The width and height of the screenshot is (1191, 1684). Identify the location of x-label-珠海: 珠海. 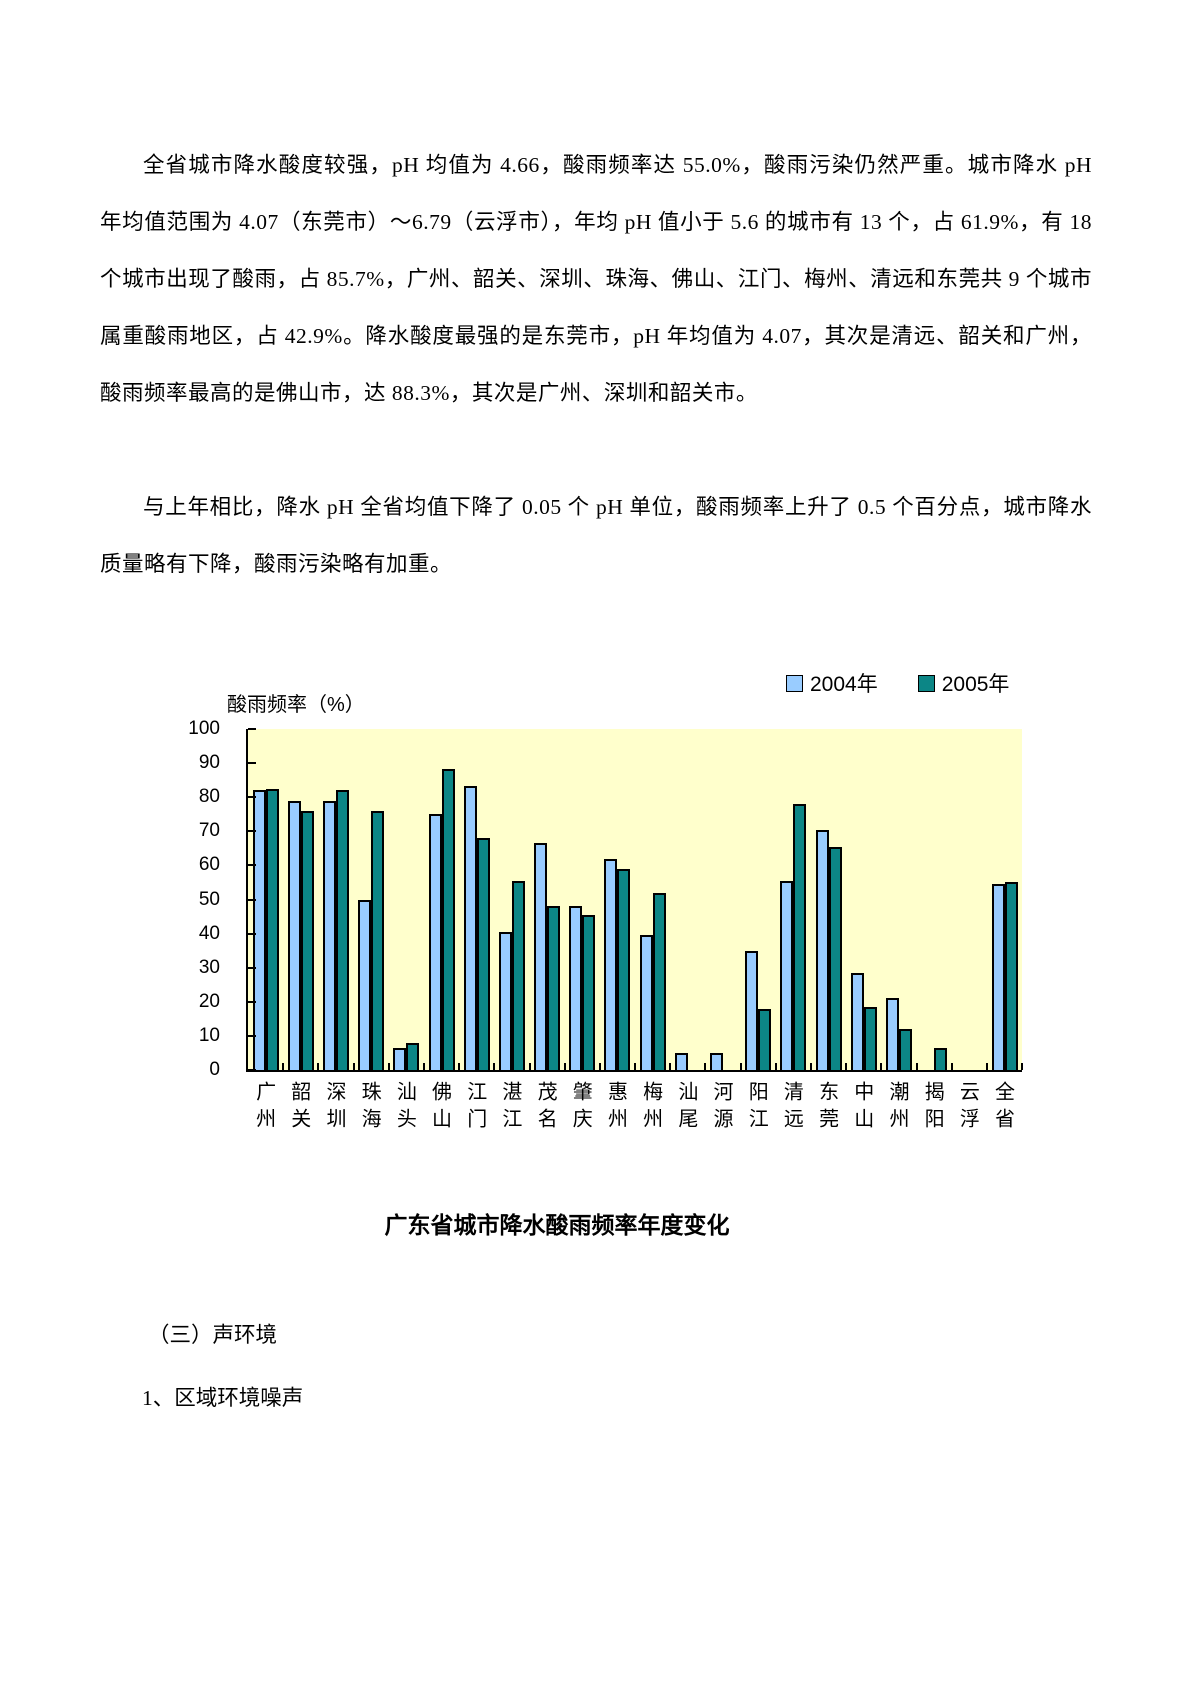
(369, 1108).